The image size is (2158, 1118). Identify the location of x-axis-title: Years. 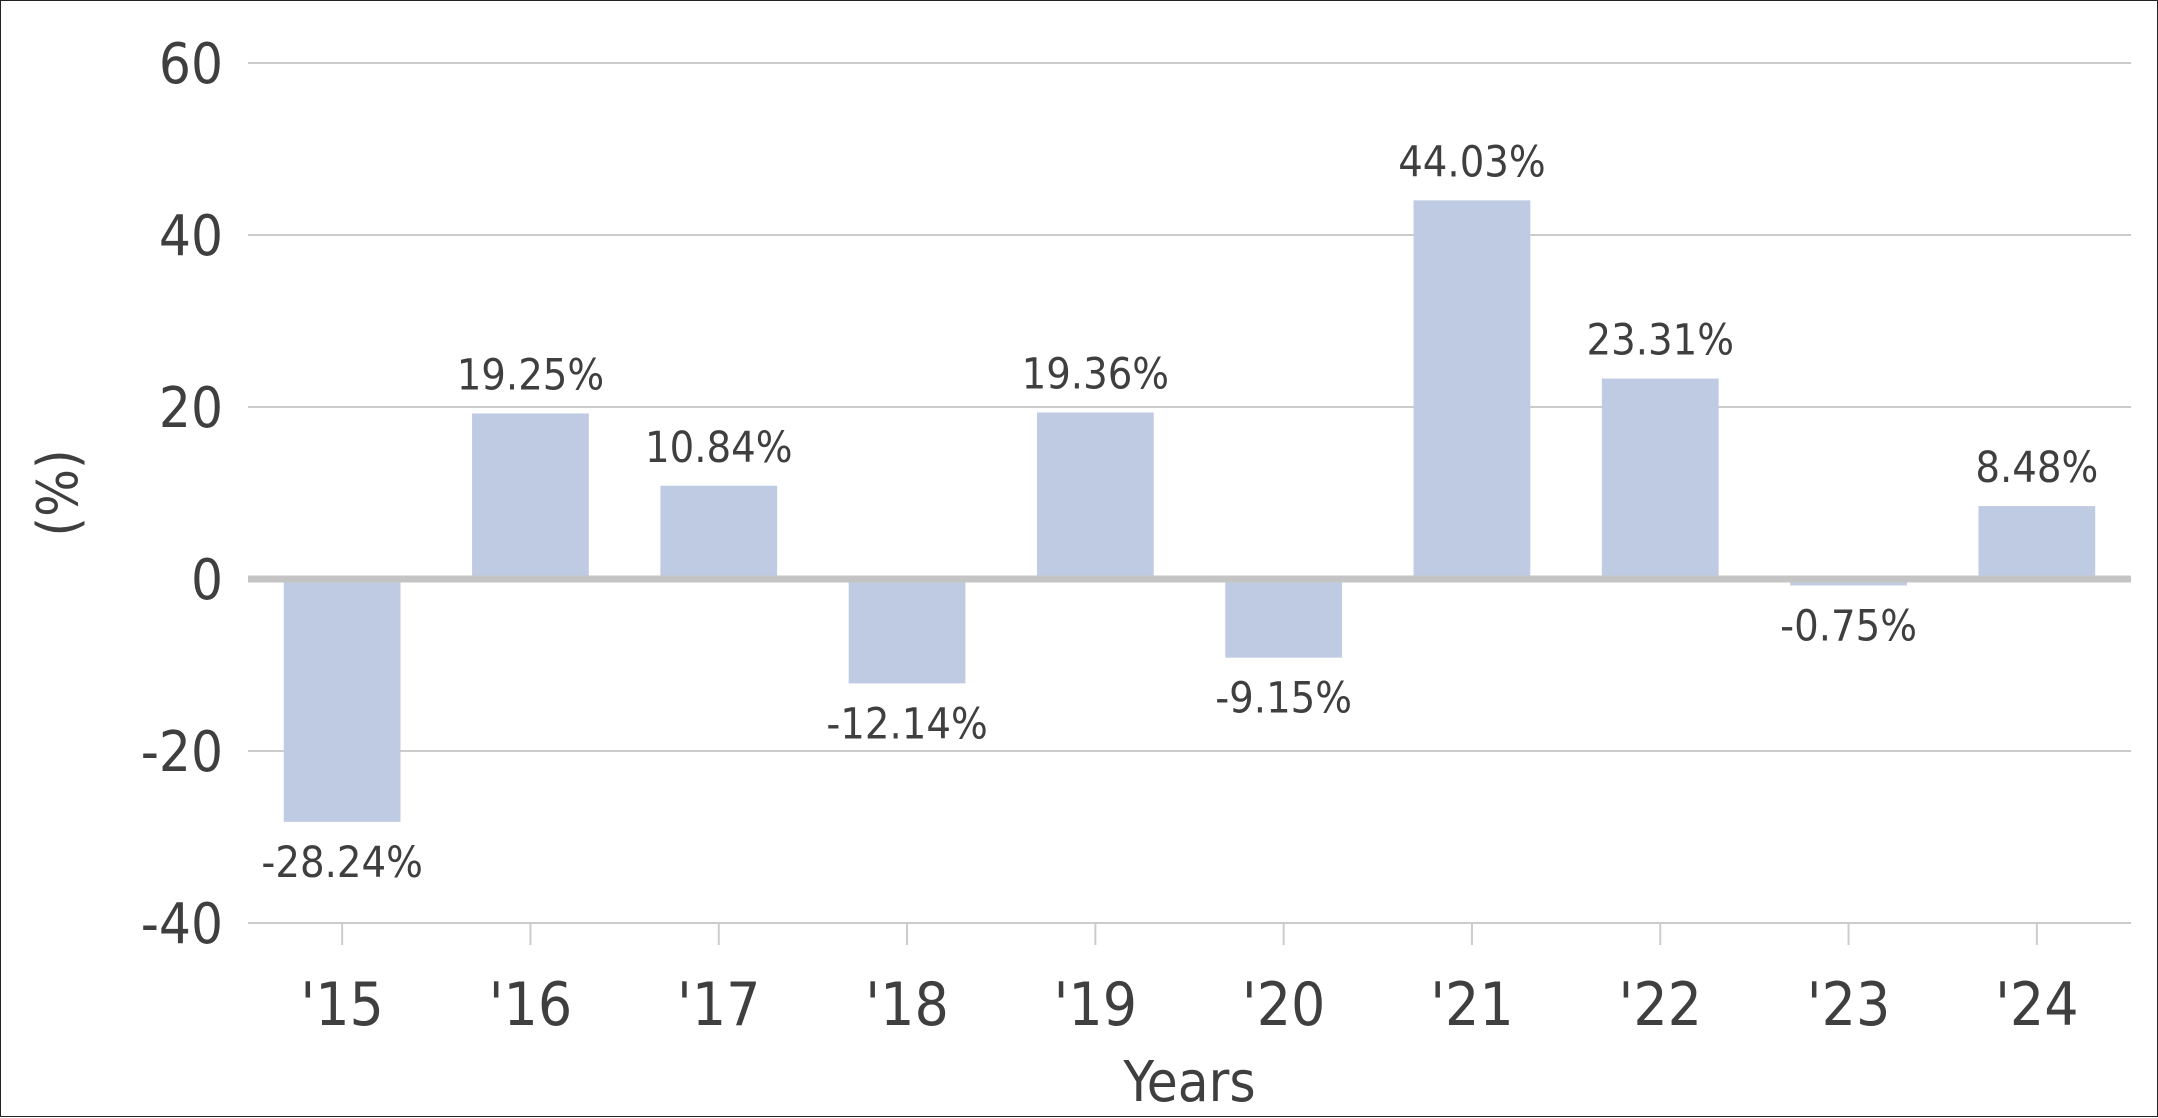
(1188, 1082).